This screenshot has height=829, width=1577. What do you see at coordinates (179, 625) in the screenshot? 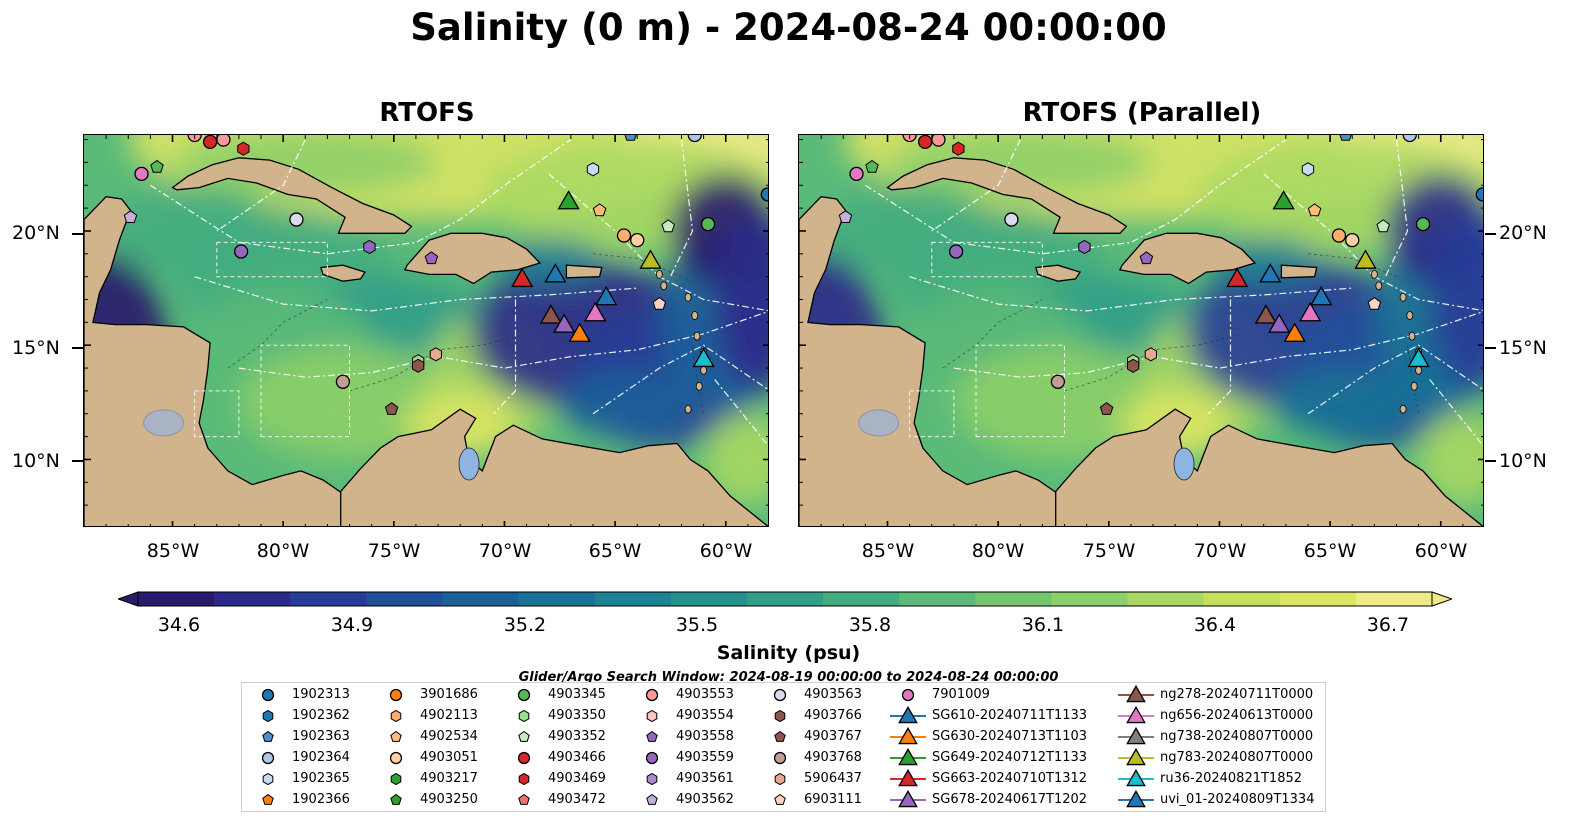
I see `colorbar-tick: 34.6` at bounding box center [179, 625].